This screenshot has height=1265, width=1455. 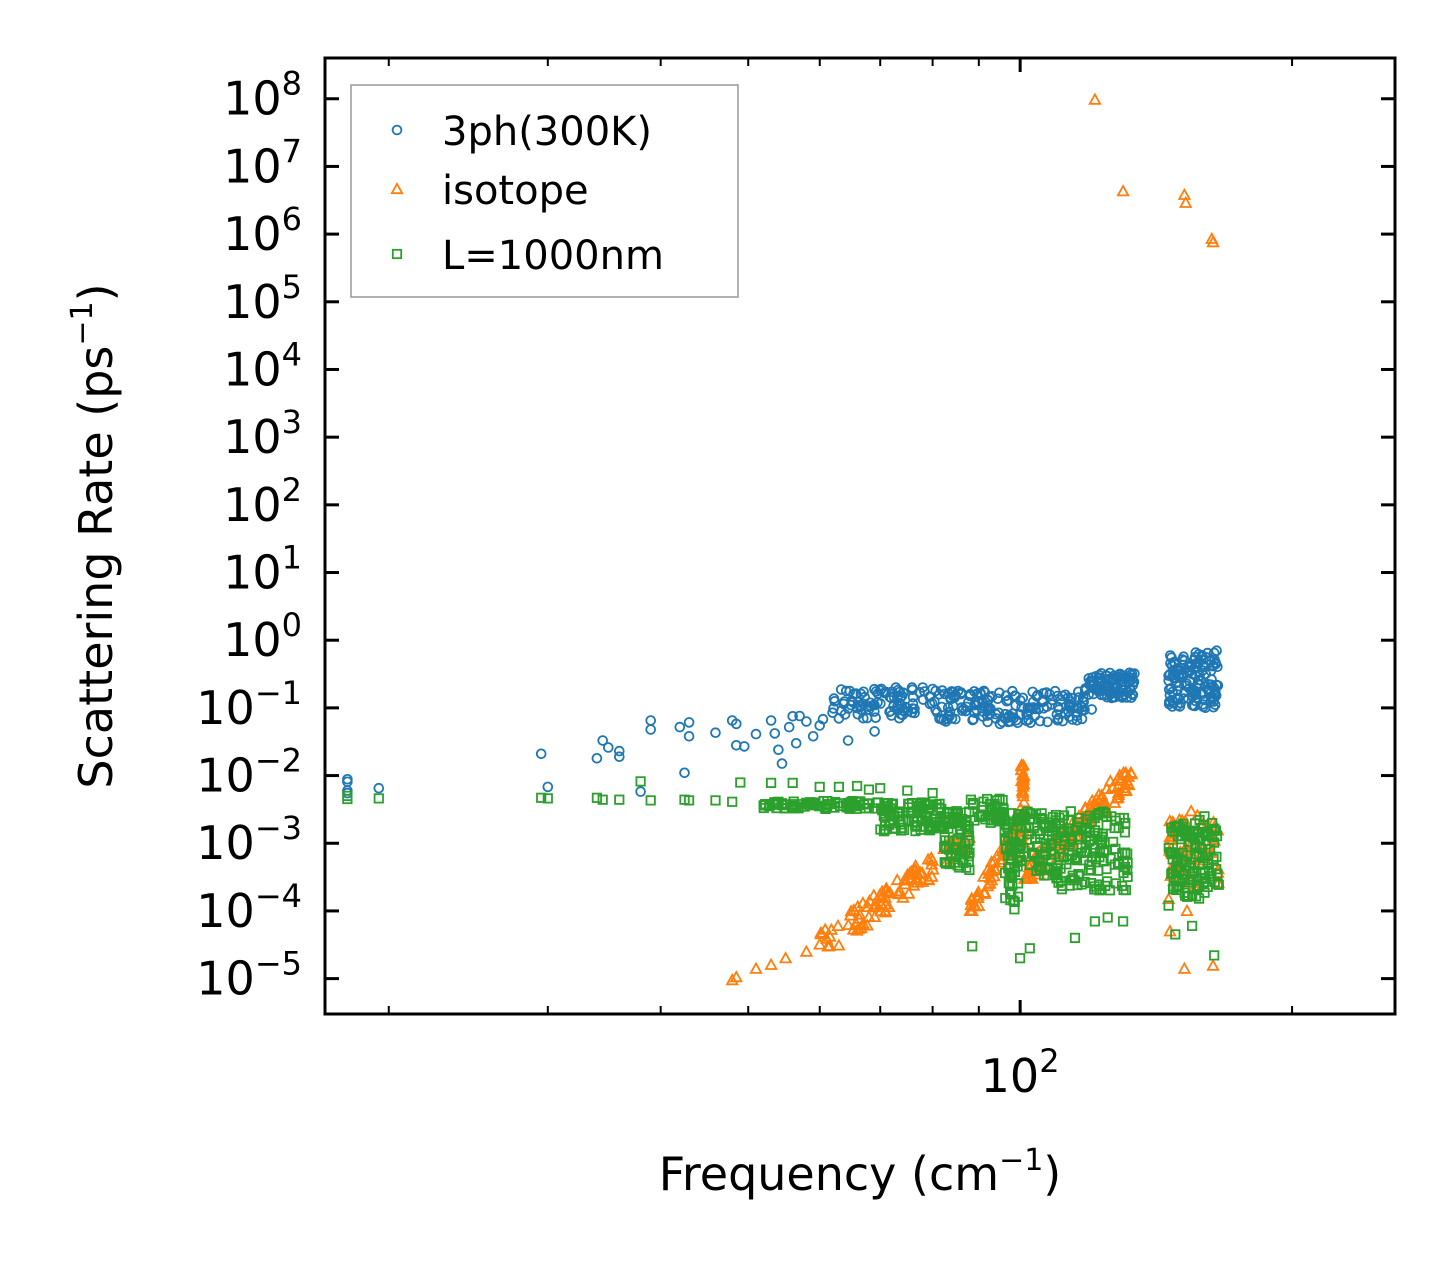 I want to click on legend-box, so click(x=544, y=191).